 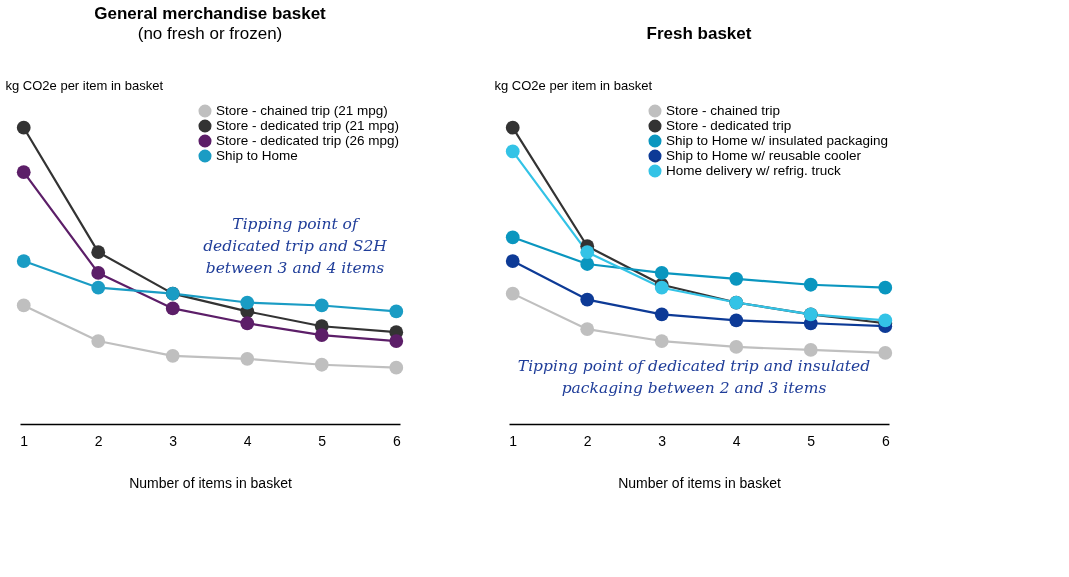 I want to click on legend-label: Store - dedicated trip (21 mpg), so click(x=308, y=125).